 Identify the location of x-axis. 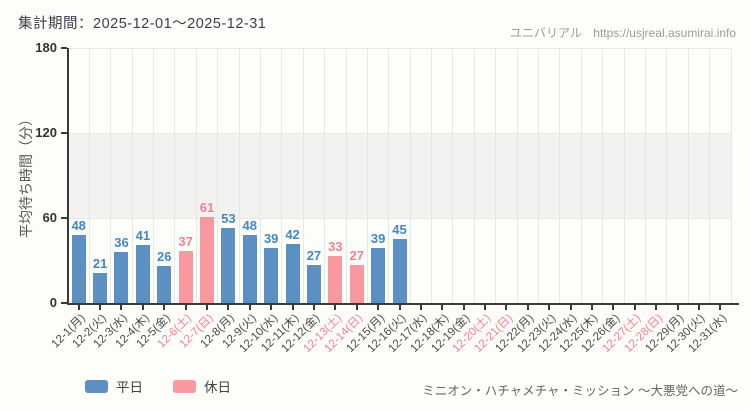
(403, 304).